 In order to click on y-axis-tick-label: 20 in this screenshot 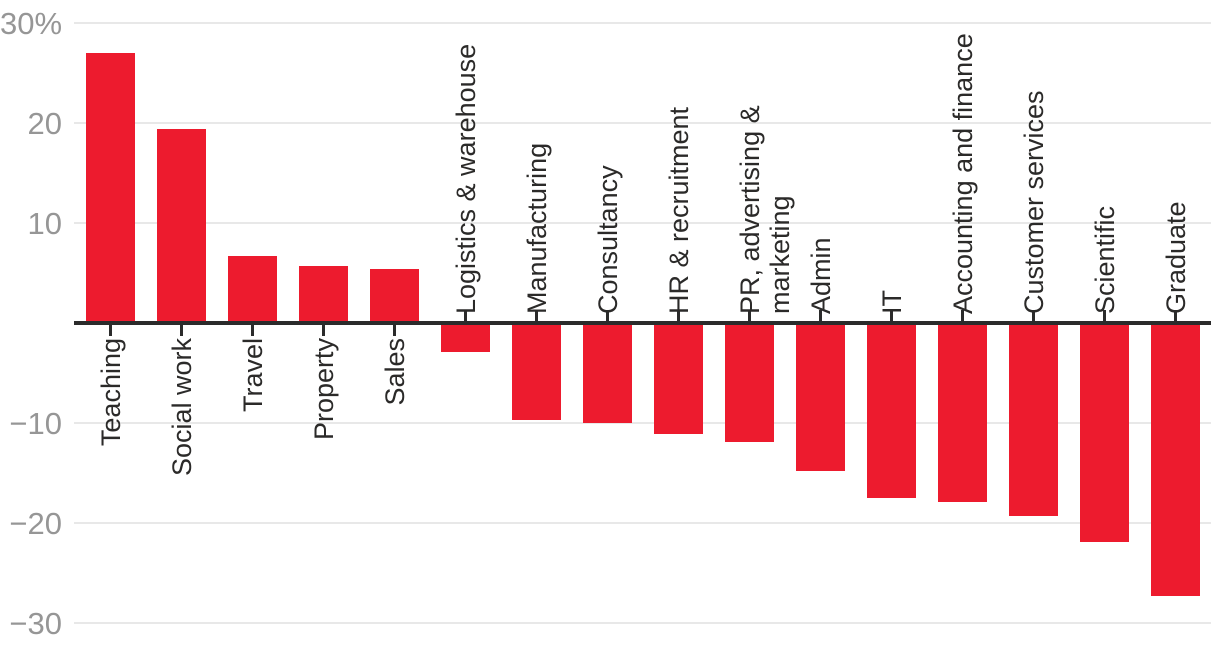, I will do `click(44, 123)`.